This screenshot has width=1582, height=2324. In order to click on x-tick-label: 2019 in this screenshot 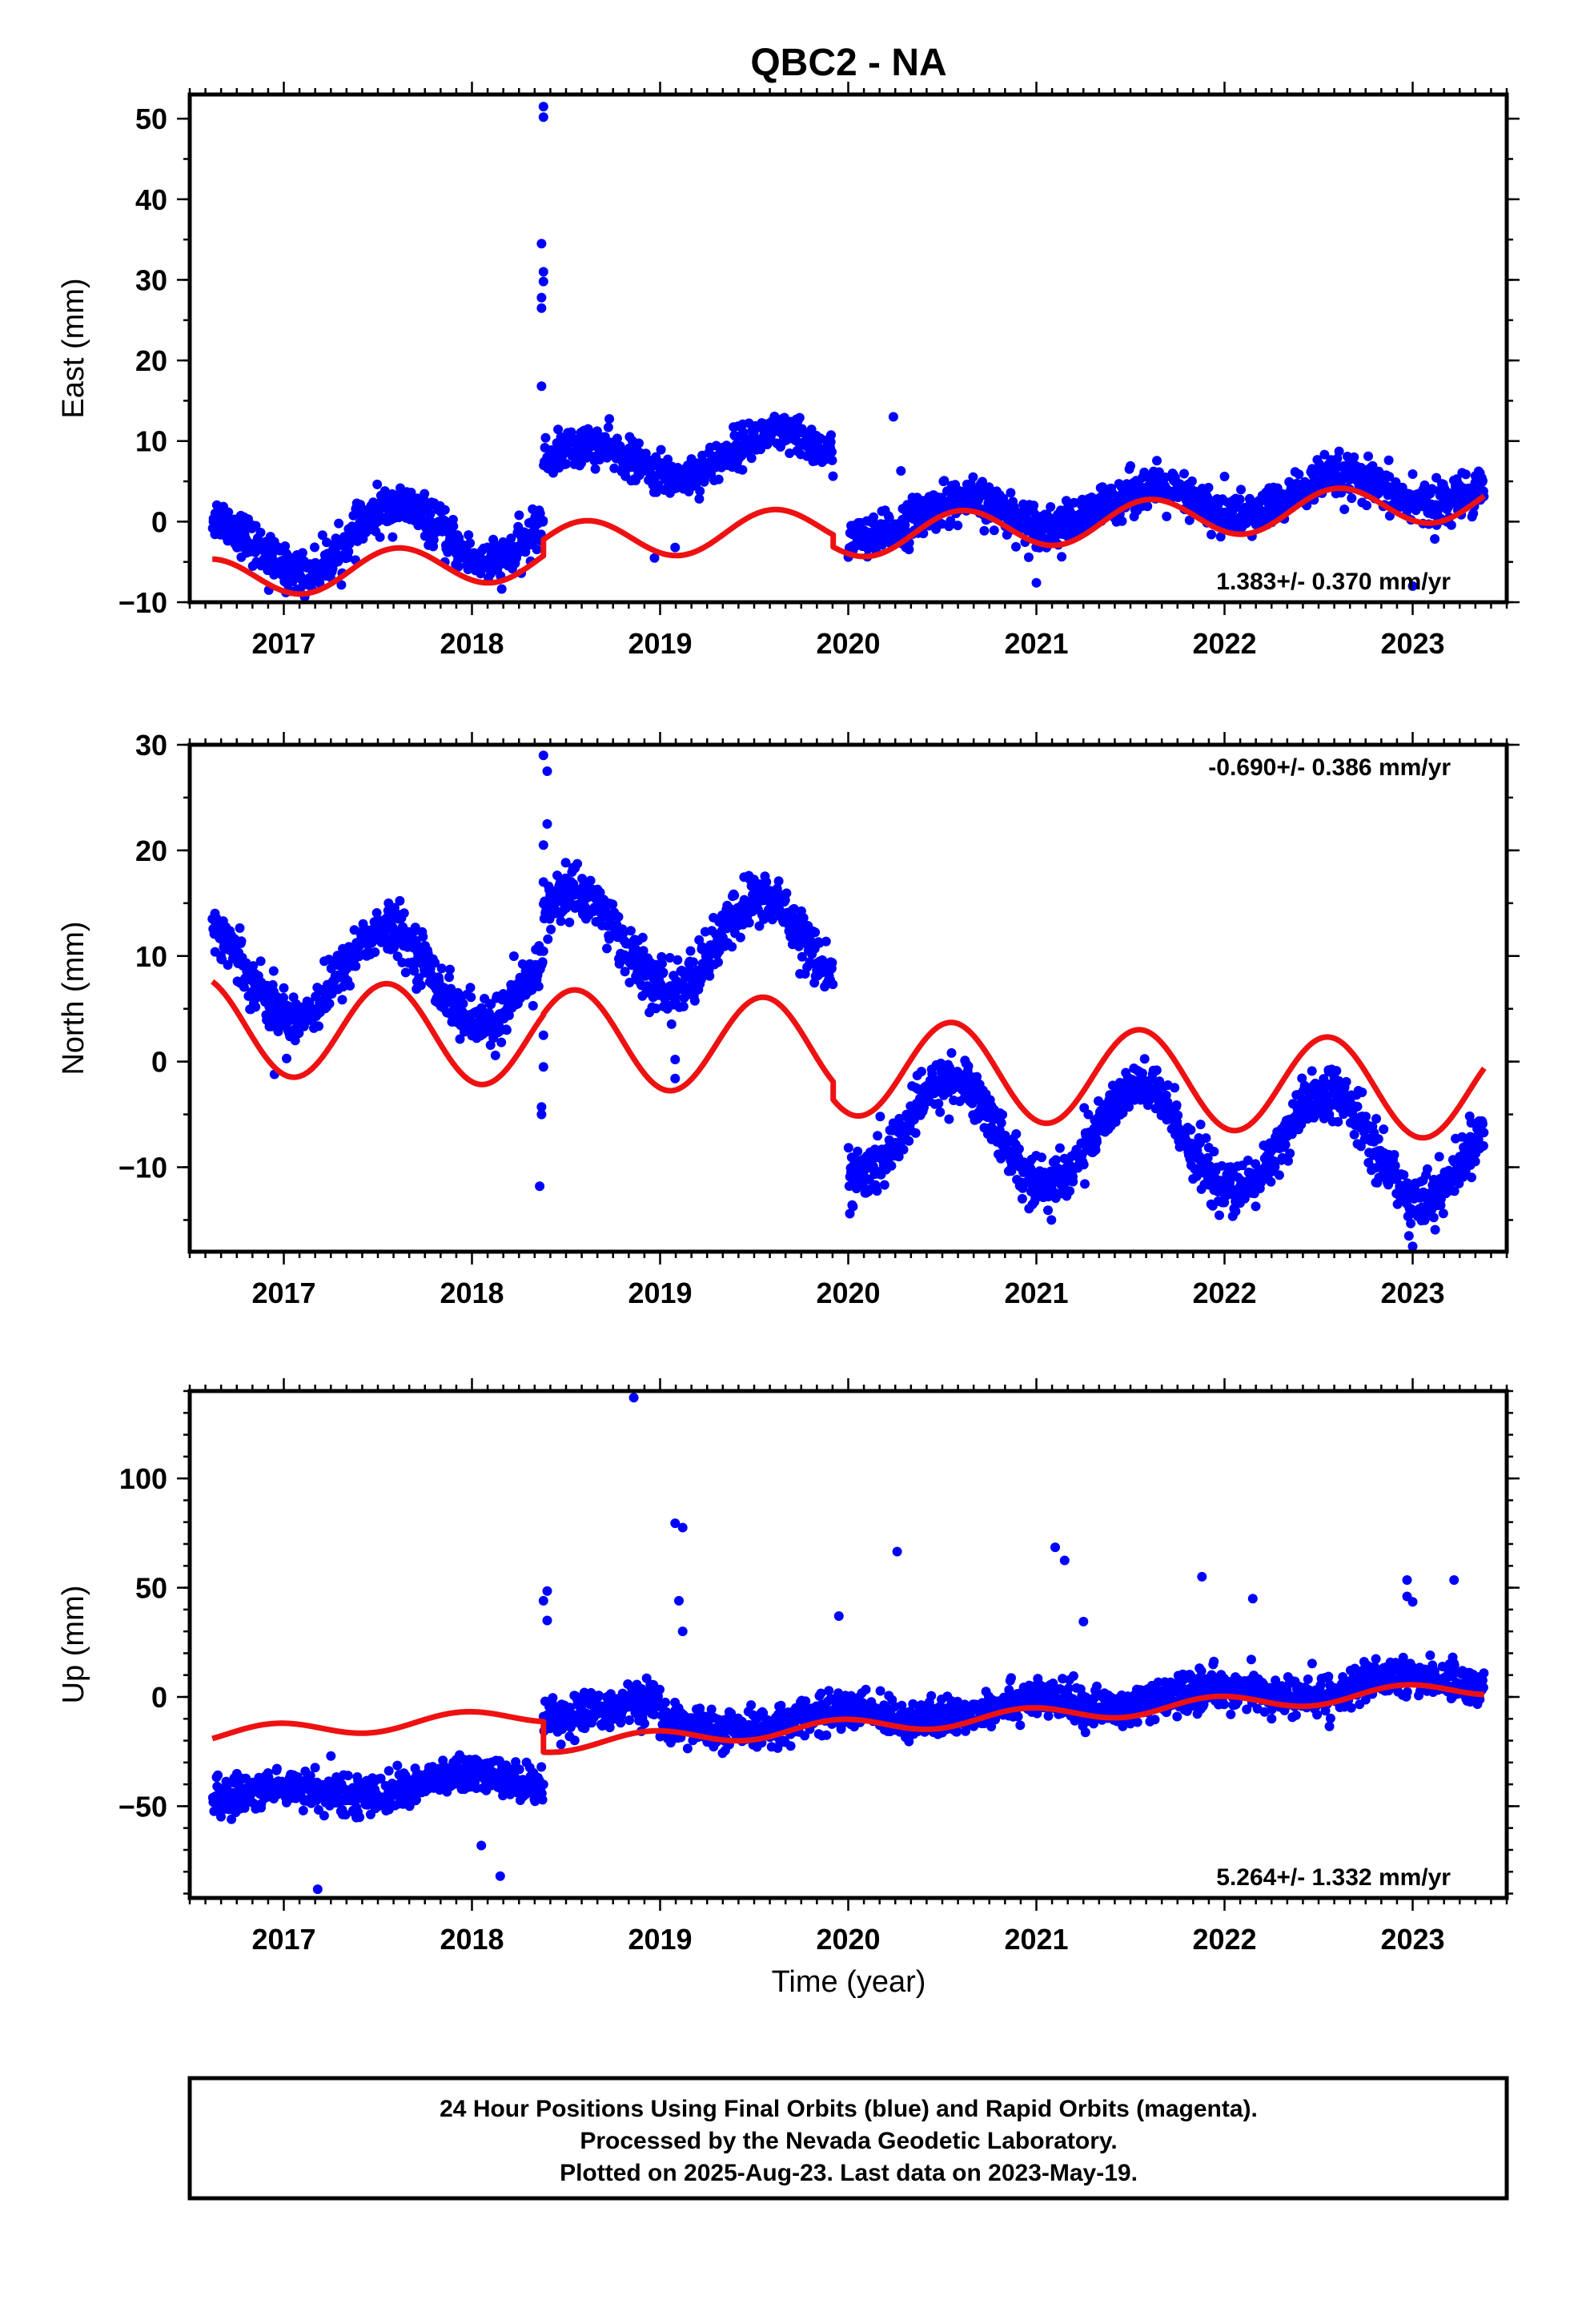, I will do `click(660, 644)`.